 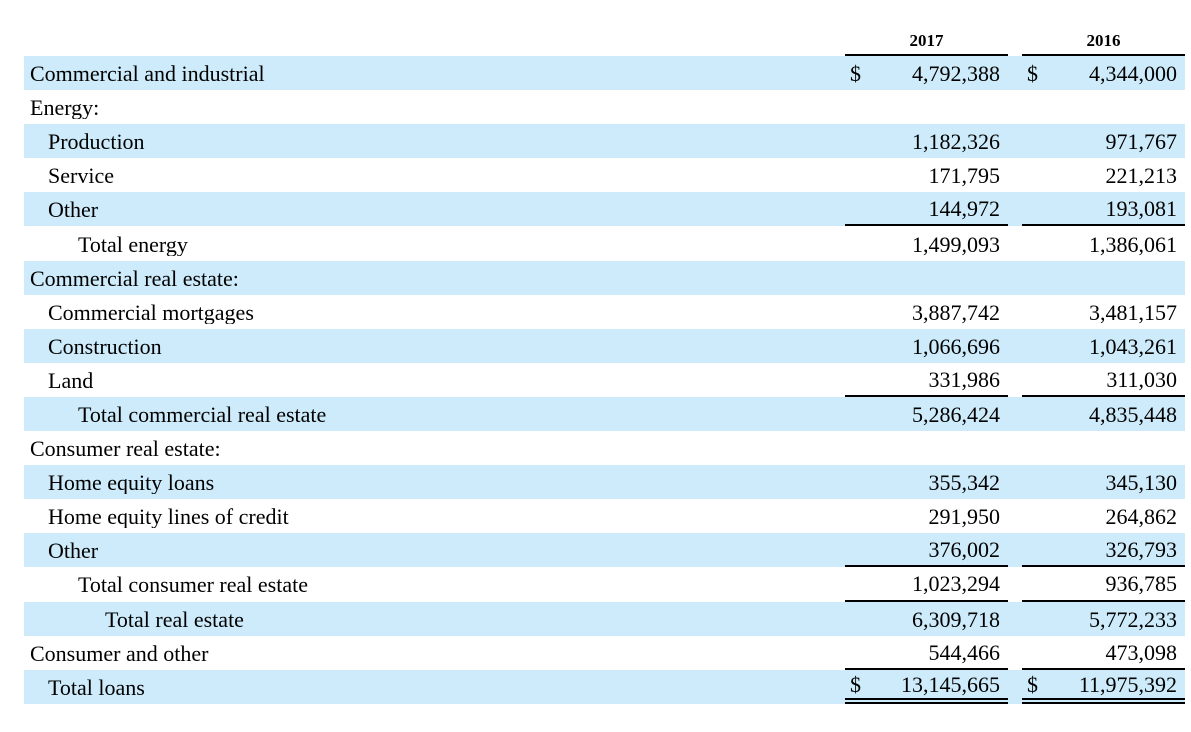 I want to click on value-cell-2017: 291,950, so click(x=926, y=516).